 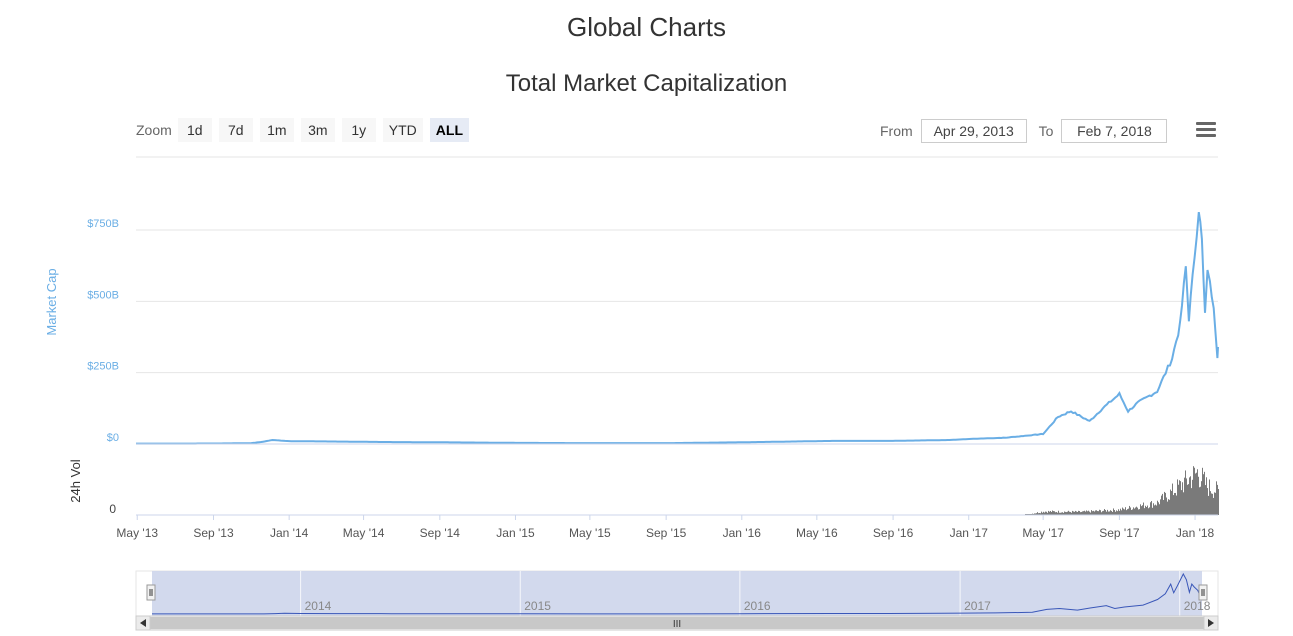 I want to click on to-date-input, so click(x=1114, y=131).